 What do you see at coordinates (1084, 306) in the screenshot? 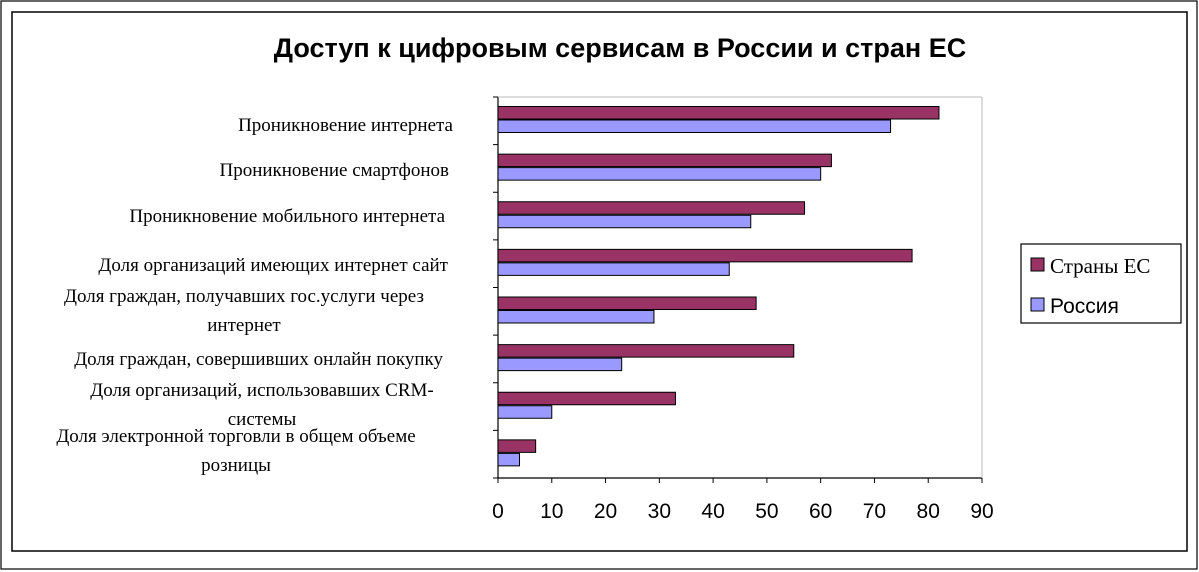
I see `legend-label-russia: Россия` at bounding box center [1084, 306].